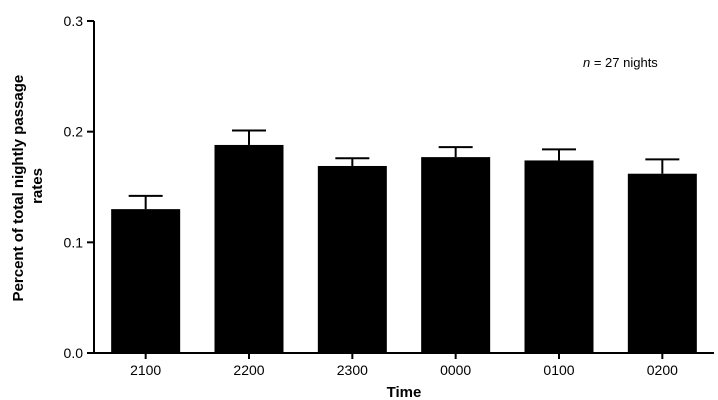 This screenshot has height=400, width=718. I want to click on x-axis-title: Time, so click(404, 392).